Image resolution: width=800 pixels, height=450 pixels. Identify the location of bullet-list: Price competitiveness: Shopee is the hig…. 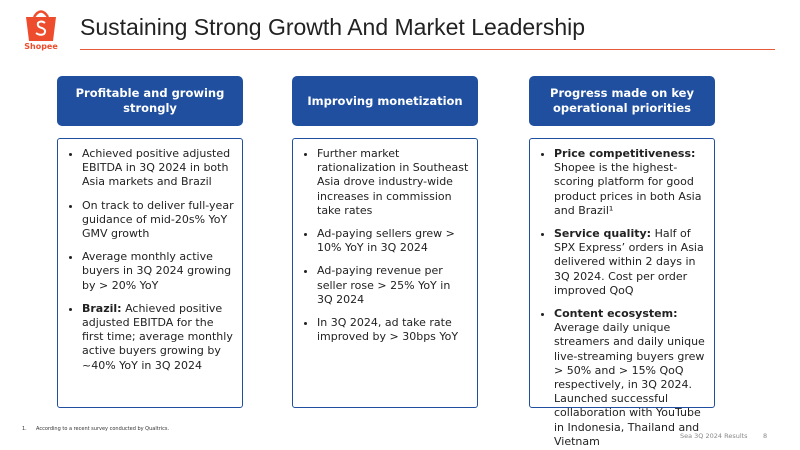
(622, 298).